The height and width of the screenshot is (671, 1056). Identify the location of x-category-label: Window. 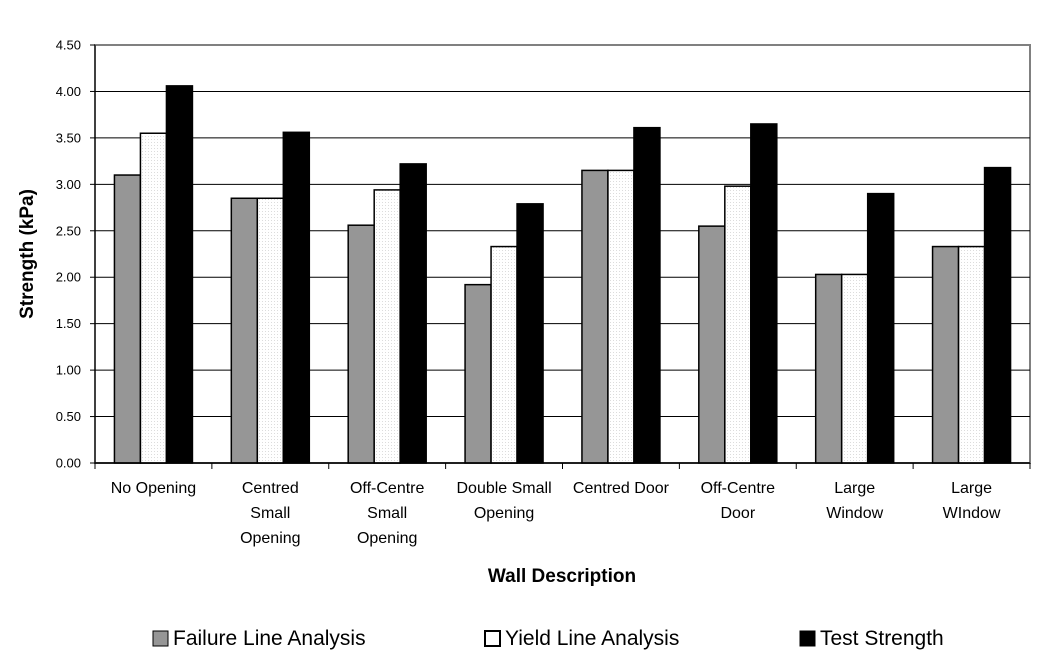
(854, 513).